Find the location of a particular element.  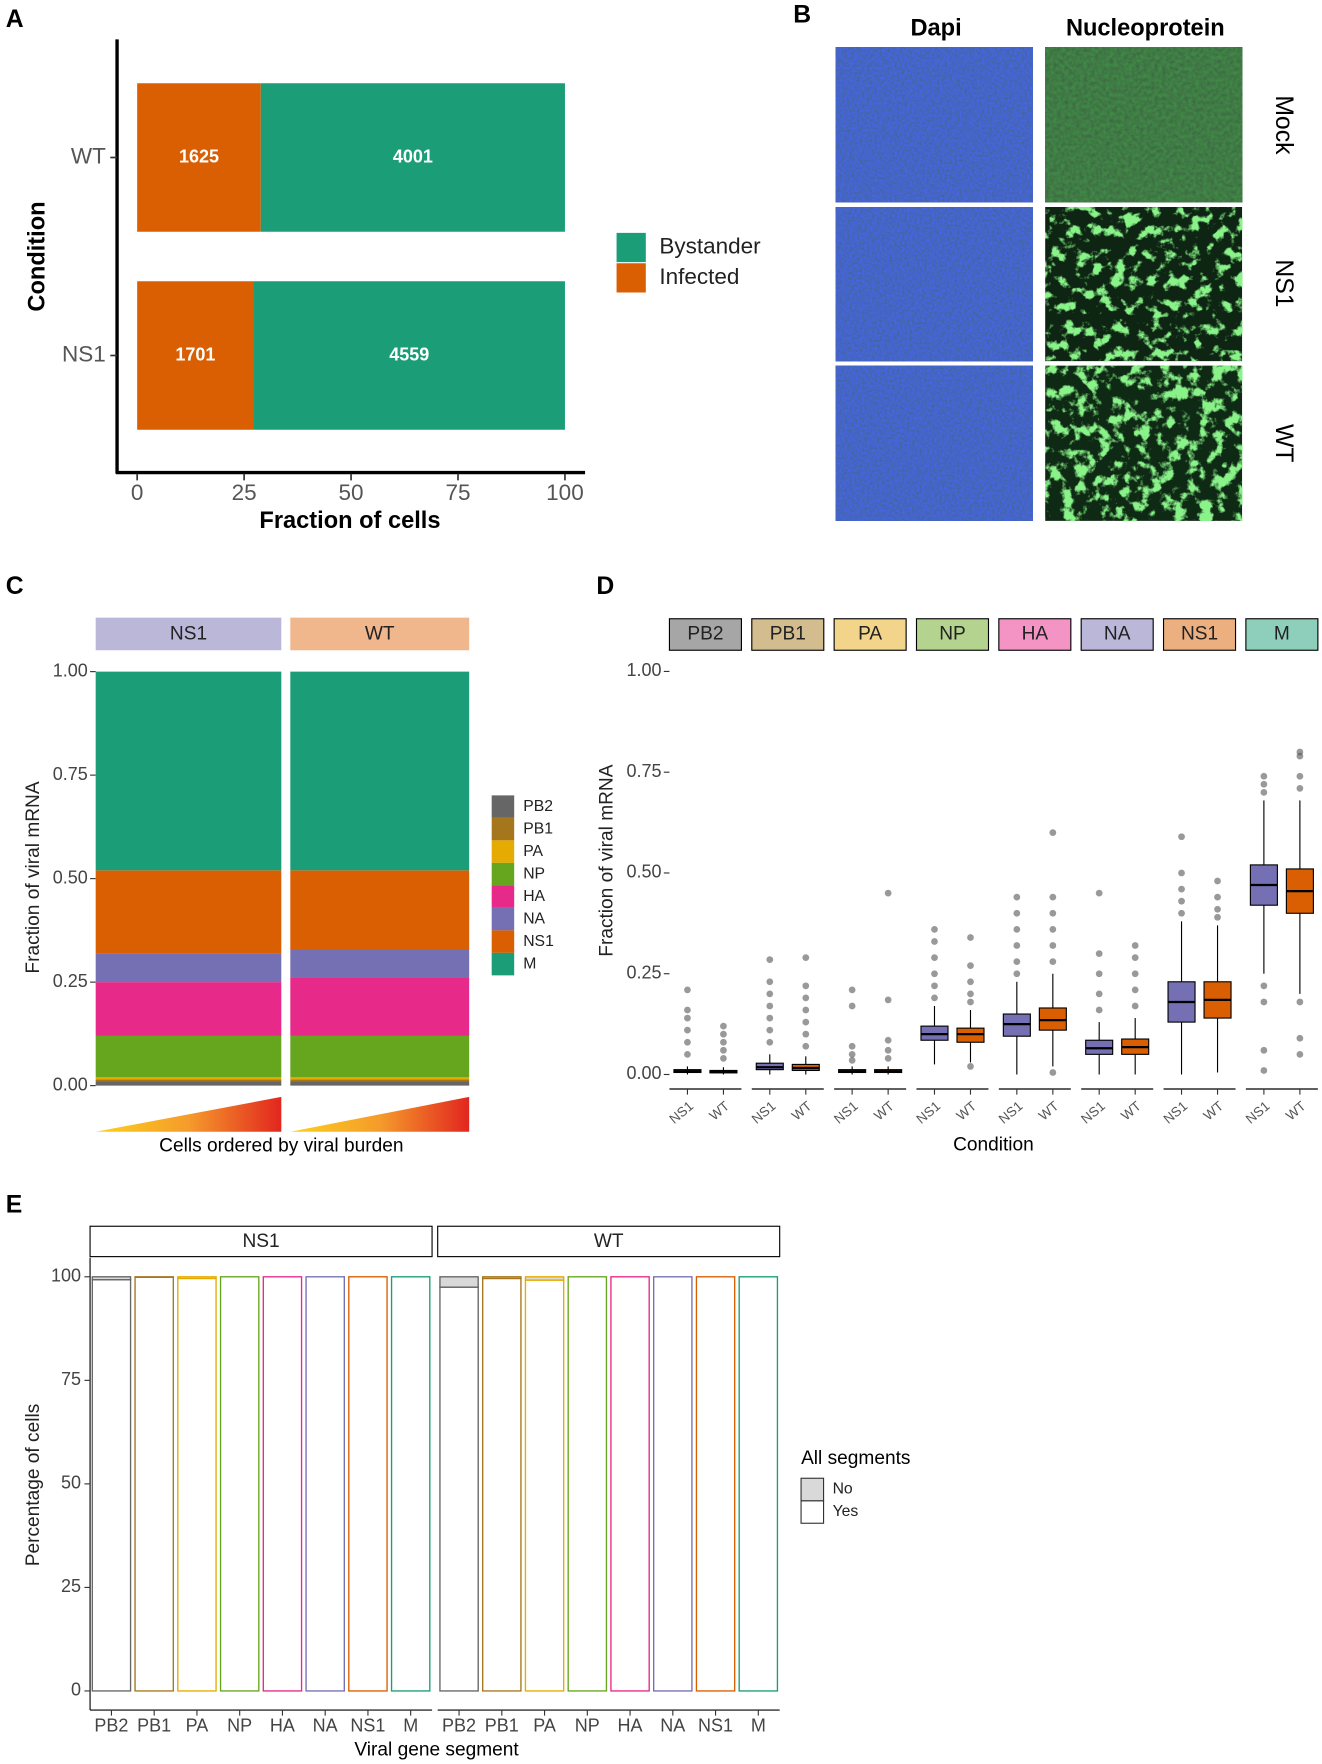

column-label: Nucleoprotein is located at coordinates (1145, 28).